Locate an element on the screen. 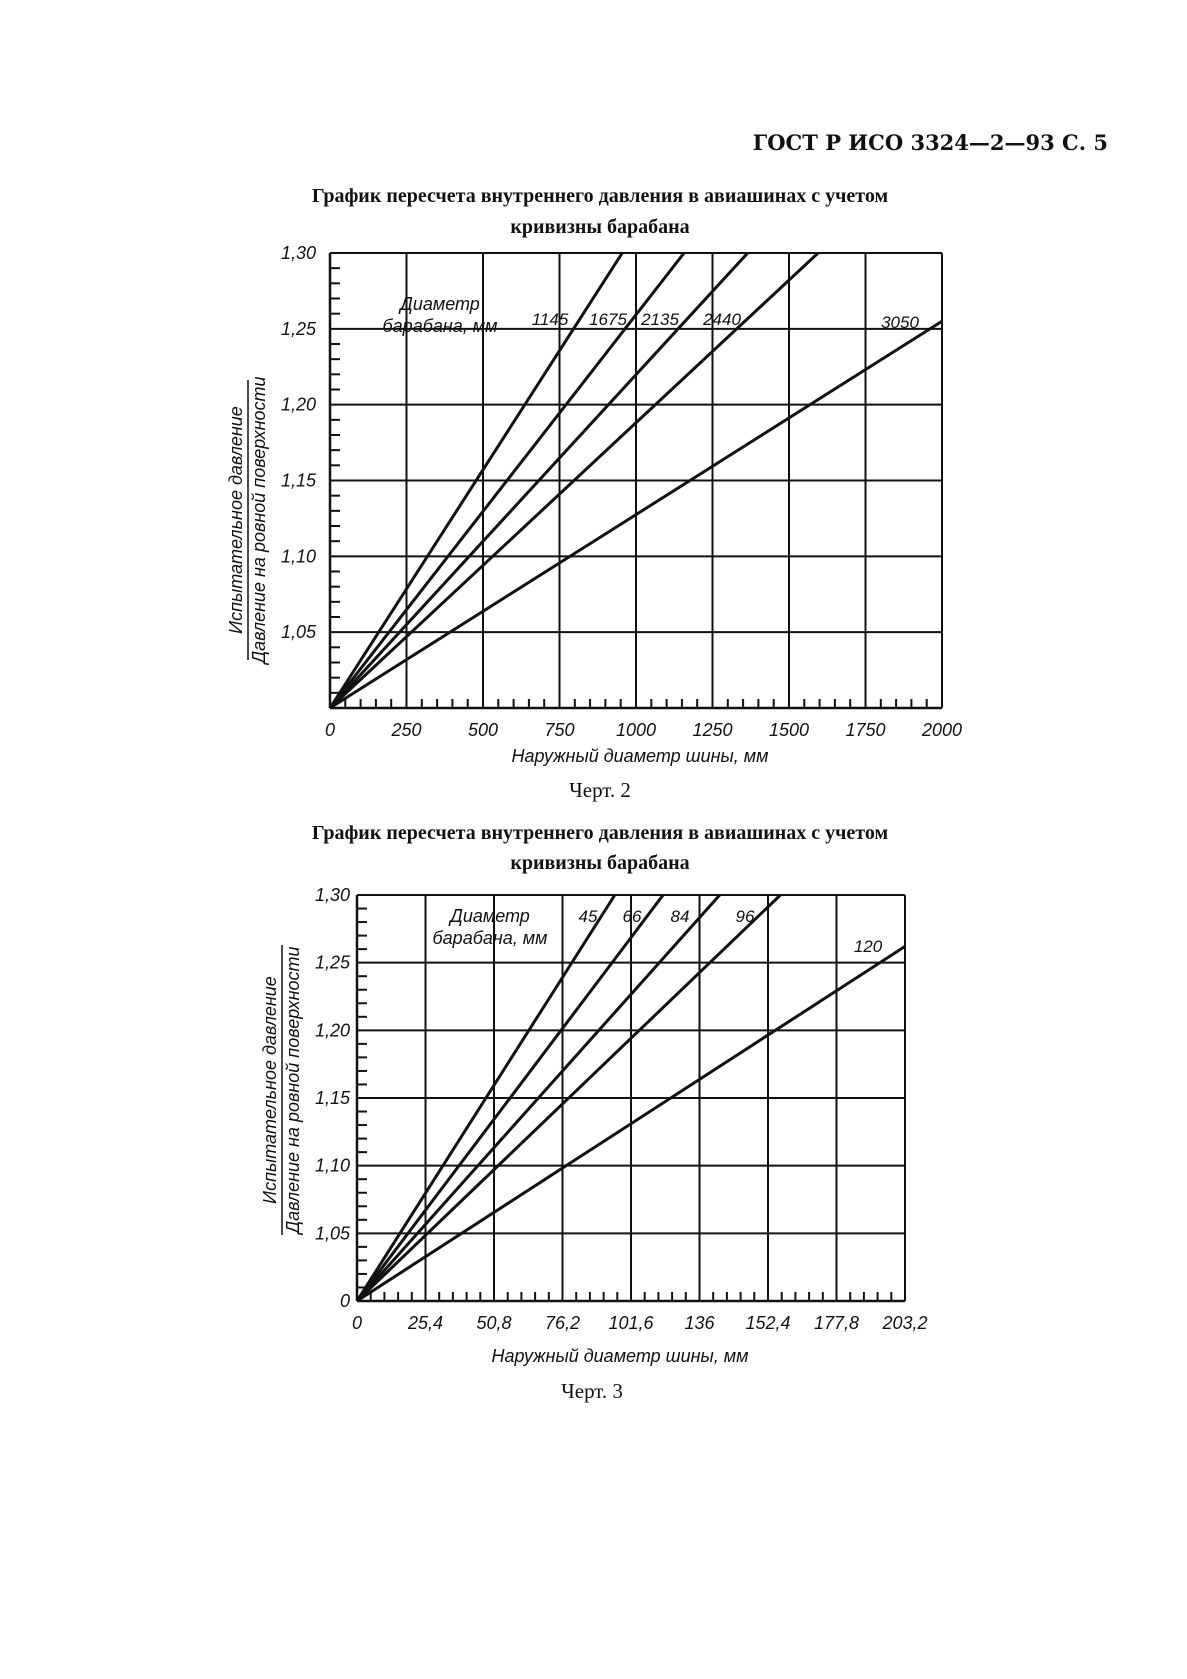 This screenshot has height=1679, width=1187. chart-caption: Черт. 3 is located at coordinates (592, 1391).